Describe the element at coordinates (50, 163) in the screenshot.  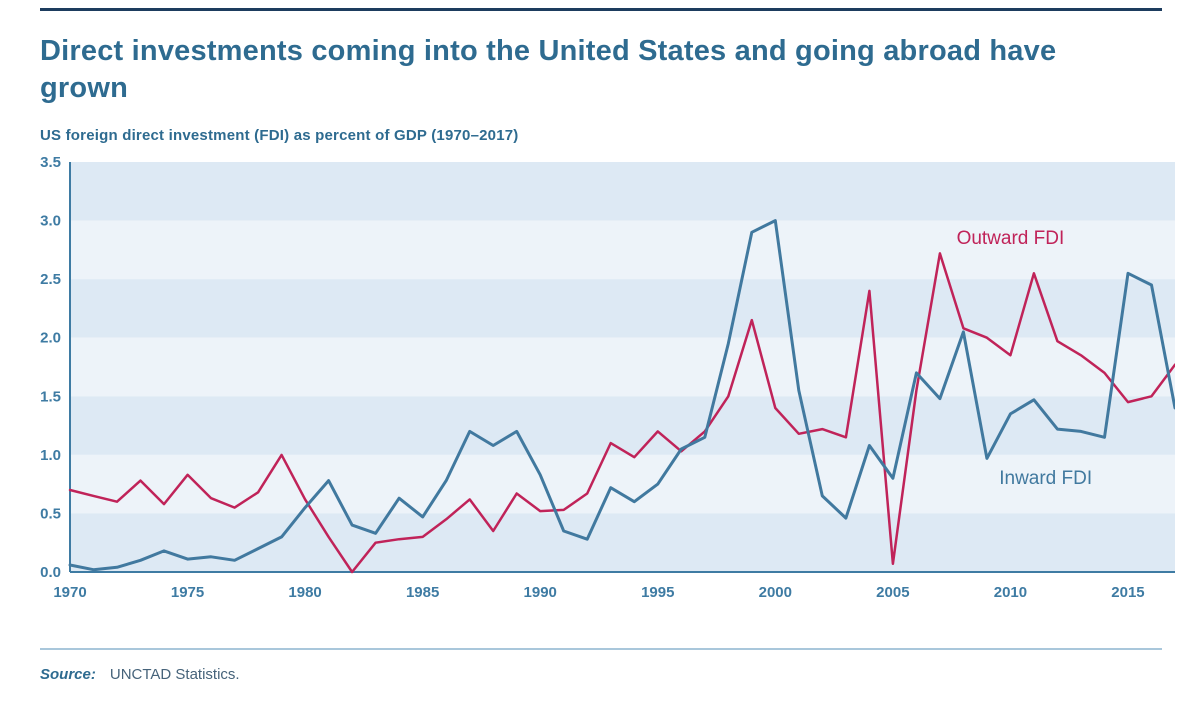
I see `y-tick-label: 3.5` at that location.